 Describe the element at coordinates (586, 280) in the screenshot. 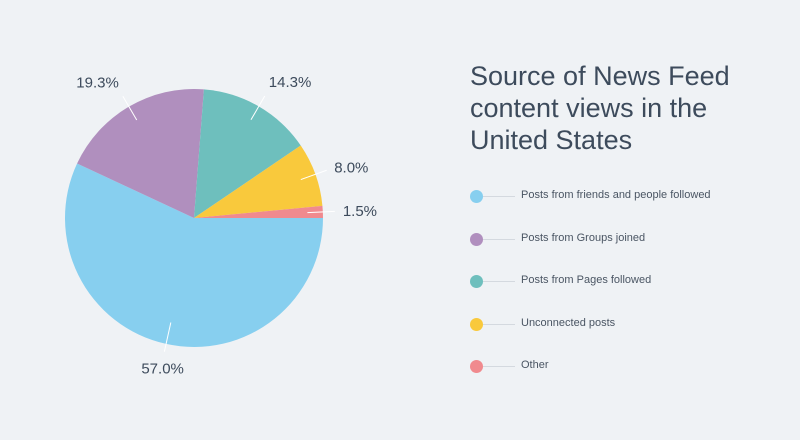

I see `legend-label-pages: Posts from Pages followed` at that location.